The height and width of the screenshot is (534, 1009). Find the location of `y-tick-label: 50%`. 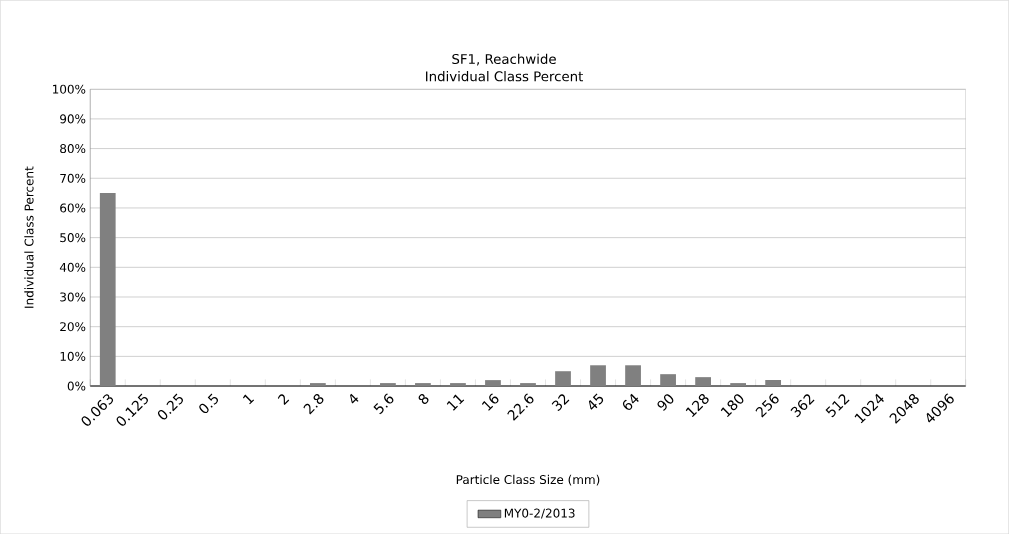

y-tick-label: 50% is located at coordinates (73, 237).